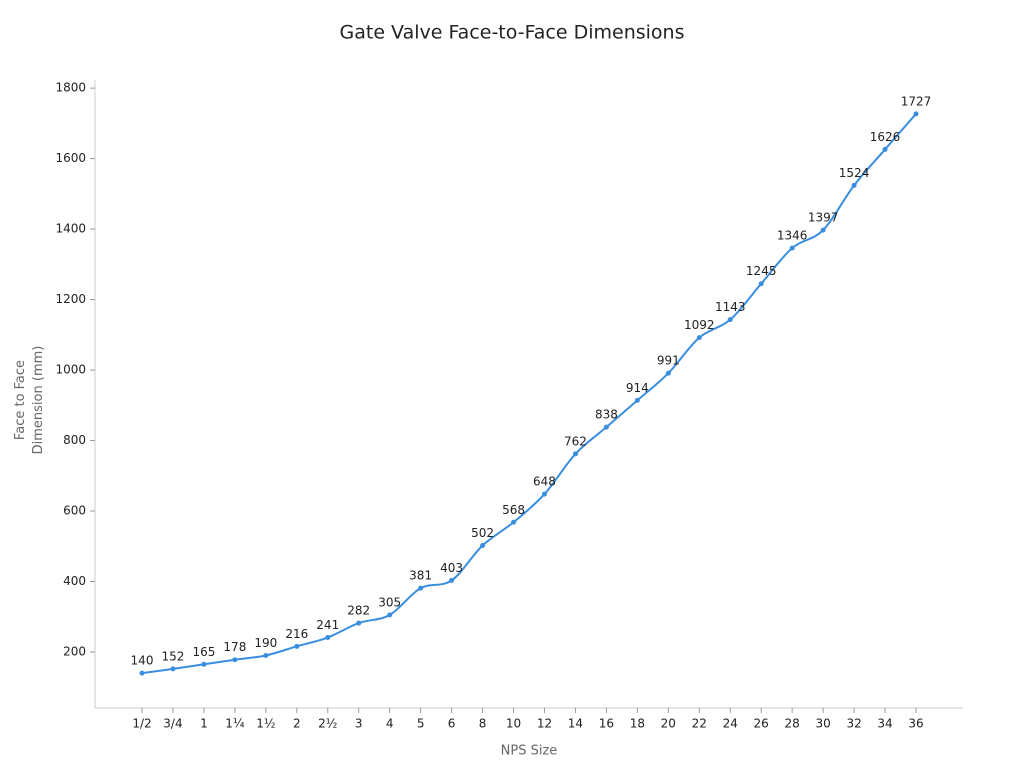  Describe the element at coordinates (296, 634) in the screenshot. I see `data-label: 216` at that location.